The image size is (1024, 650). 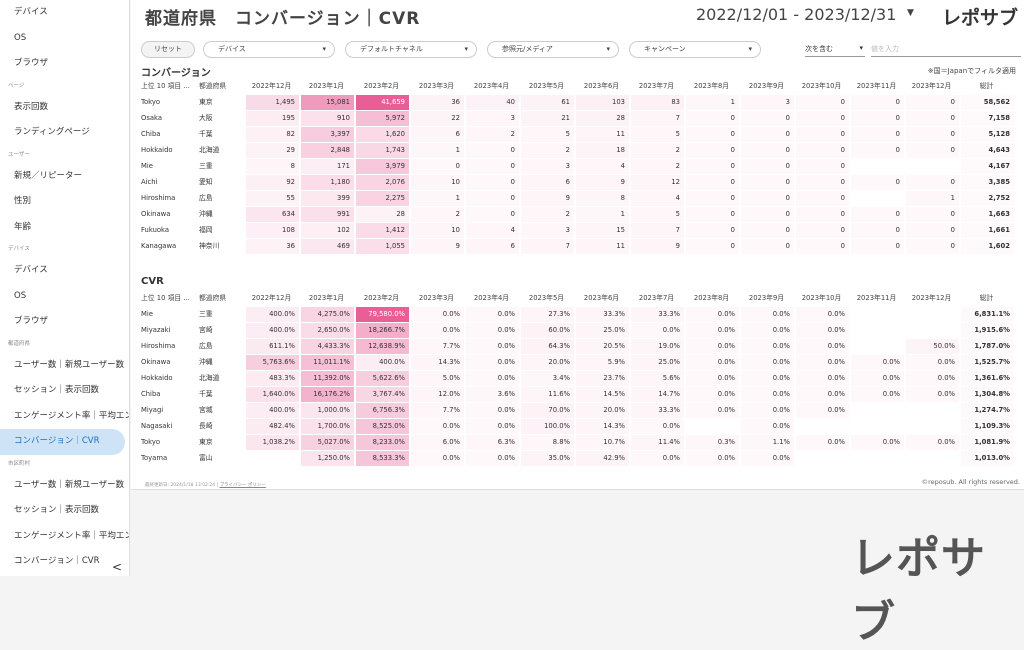 I want to click on cell: 14.3%, so click(x=437, y=362).